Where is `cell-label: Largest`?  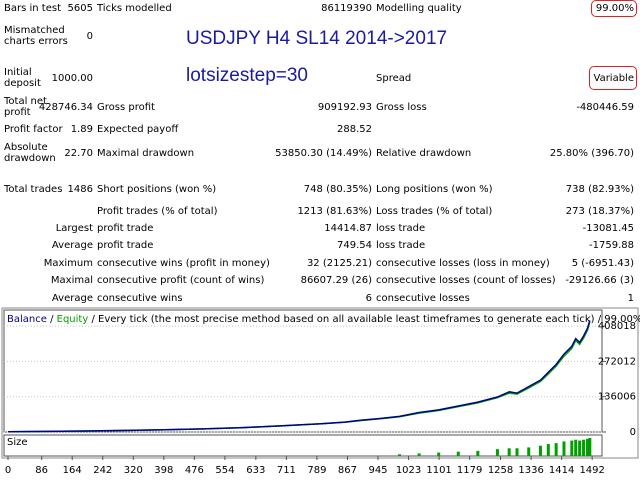 cell-label: Largest is located at coordinates (74, 228).